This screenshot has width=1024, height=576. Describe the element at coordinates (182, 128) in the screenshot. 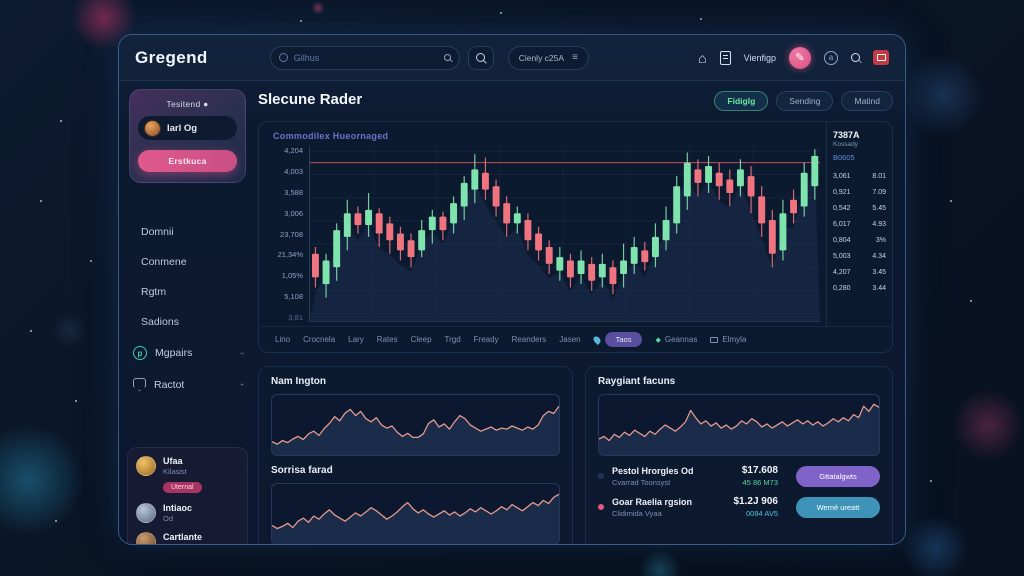

I see `profile-name: Iarl Og` at that location.